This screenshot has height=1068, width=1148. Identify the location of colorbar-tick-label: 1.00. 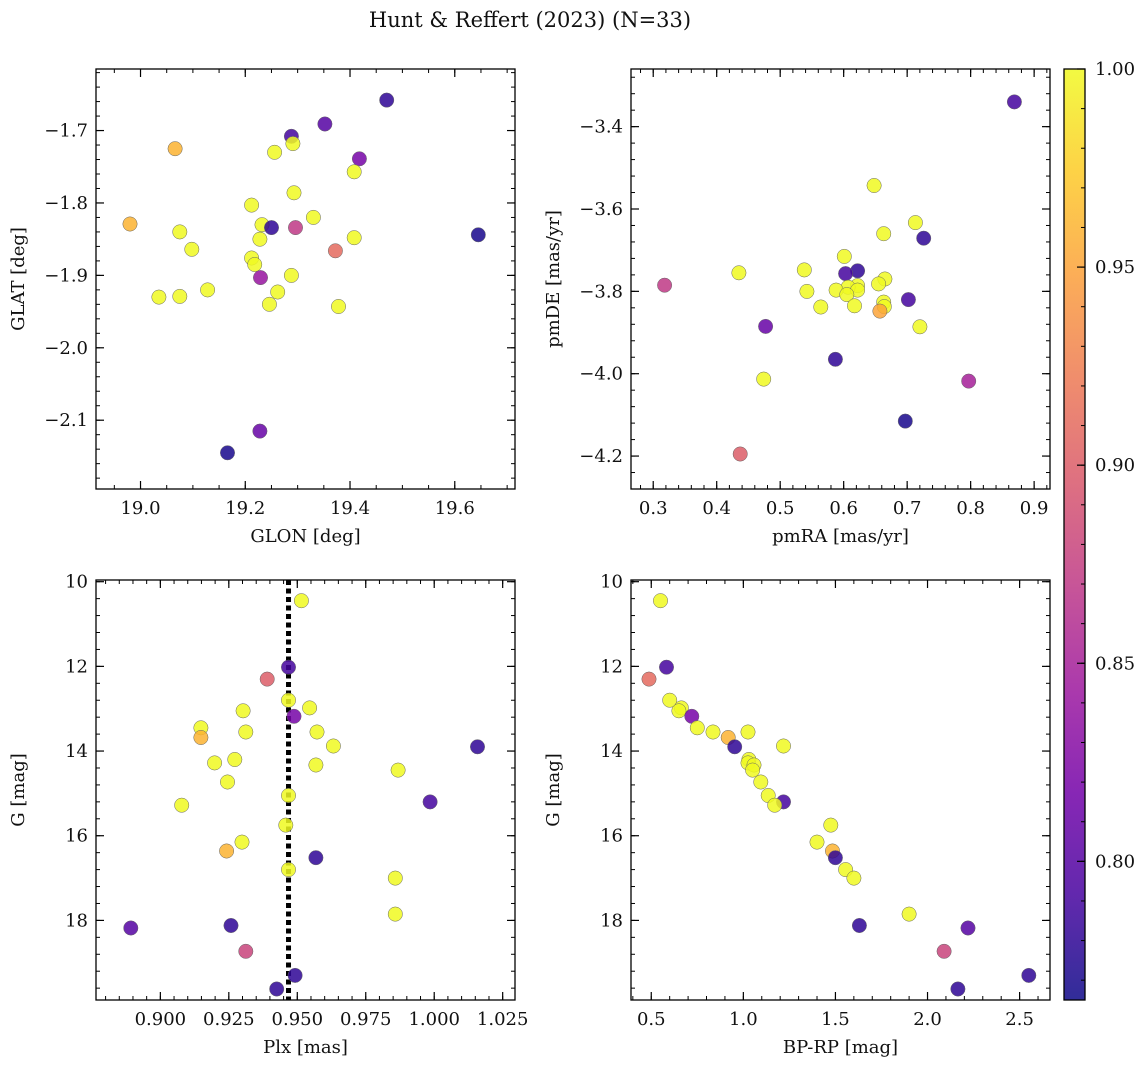
(1115, 69).